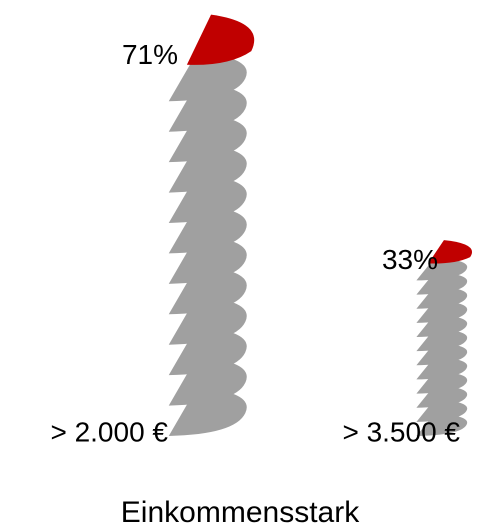  Describe the element at coordinates (410, 259) in the screenshot. I see `value-label: 33%` at that location.